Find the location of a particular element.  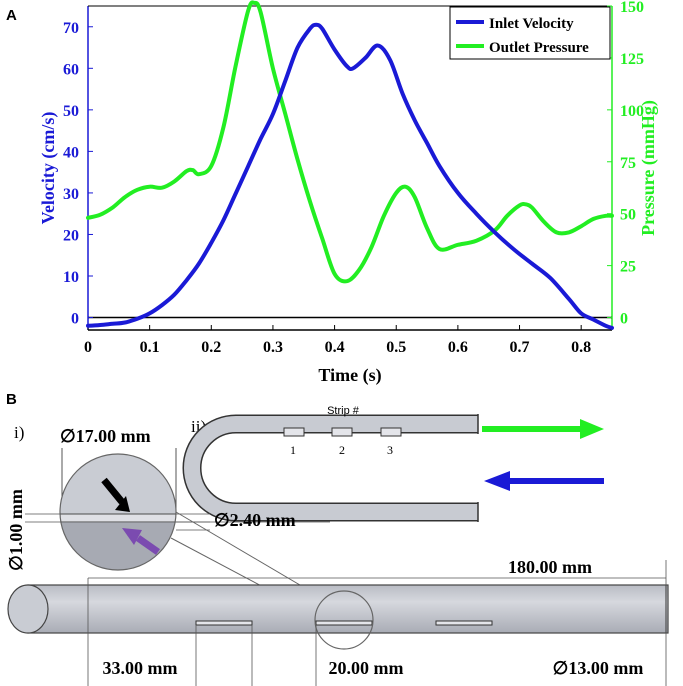

dim-diameter-2-4: ∅2.40 mm is located at coordinates (255, 520).